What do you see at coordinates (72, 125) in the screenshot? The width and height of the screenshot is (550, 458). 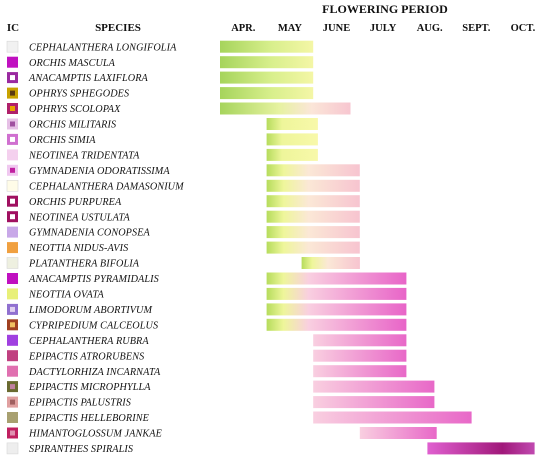 I see `species-label: ORCHIS MILITARIS` at bounding box center [72, 125].